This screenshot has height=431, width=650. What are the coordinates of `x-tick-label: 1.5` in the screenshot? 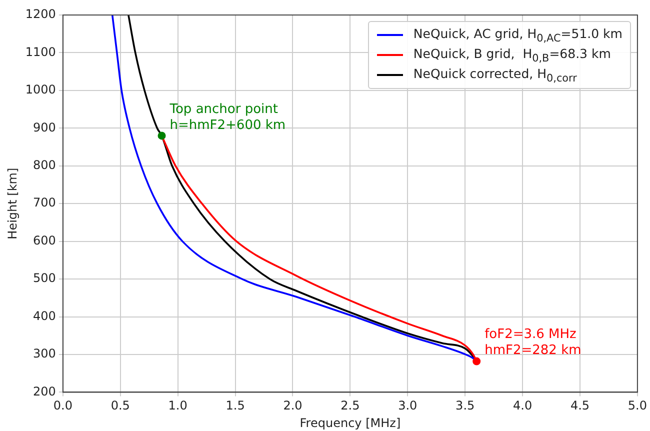 It's located at (235, 405).